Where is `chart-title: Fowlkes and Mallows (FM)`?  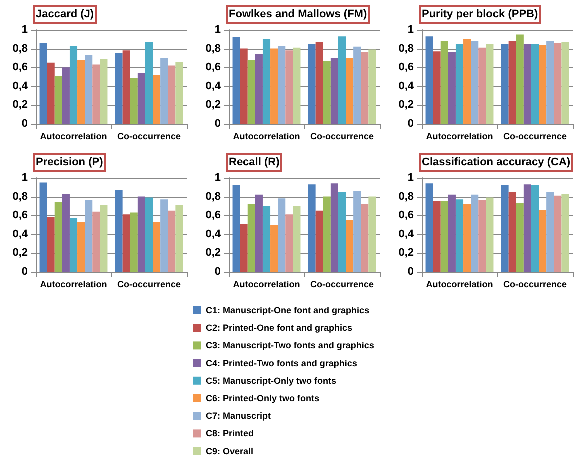 chart-title: Fowlkes and Mallows (FM) is located at coordinates (298, 14).